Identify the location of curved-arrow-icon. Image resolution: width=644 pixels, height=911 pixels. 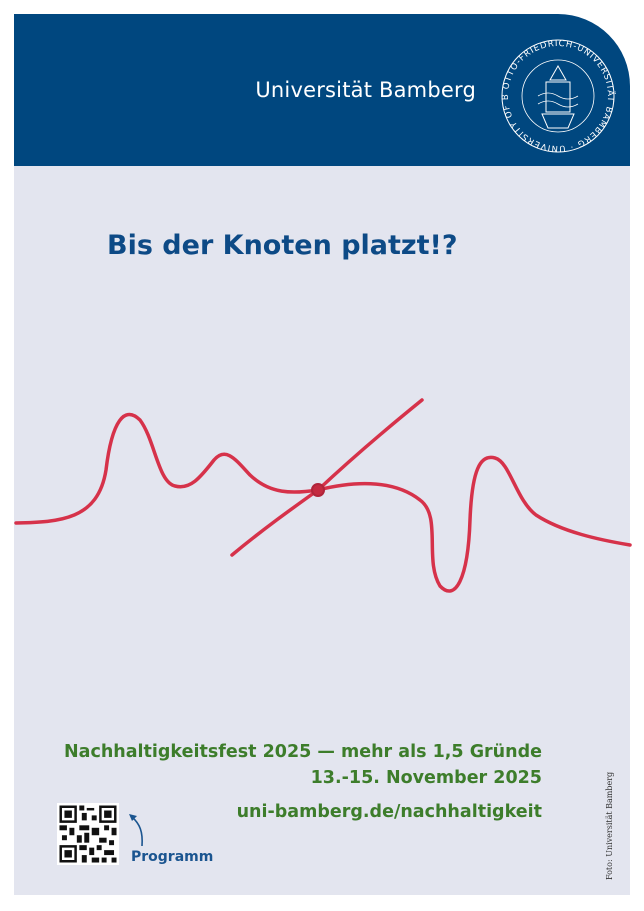
(136, 830).